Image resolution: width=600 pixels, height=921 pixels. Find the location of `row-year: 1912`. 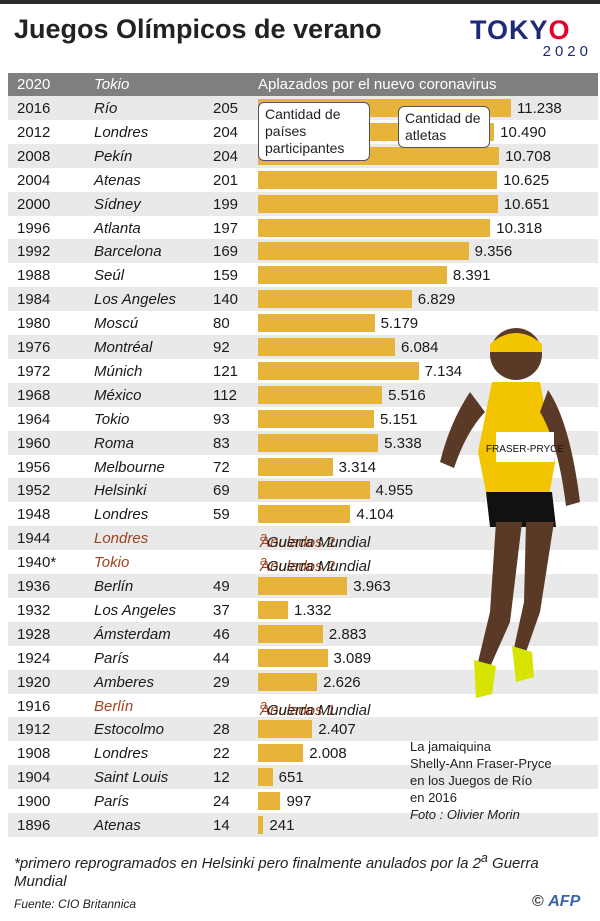

row-year: 1912 is located at coordinates (34, 730).